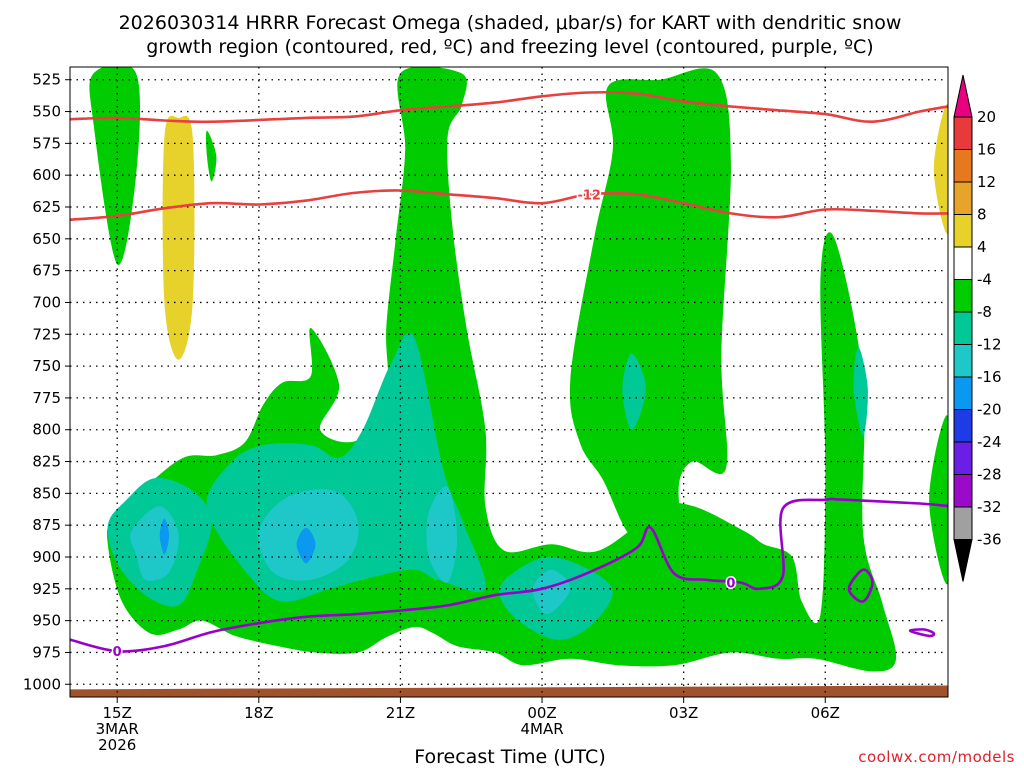  Describe the element at coordinates (589, 195) in the screenshot. I see `contour-label-minus-12: -12` at that location.